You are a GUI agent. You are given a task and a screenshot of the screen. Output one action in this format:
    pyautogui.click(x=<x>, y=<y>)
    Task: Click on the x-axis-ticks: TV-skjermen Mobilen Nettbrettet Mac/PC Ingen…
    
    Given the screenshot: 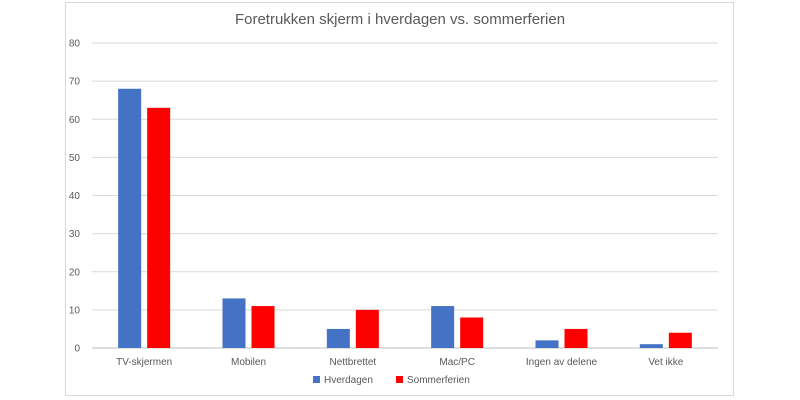 What is the action you would take?
    pyautogui.click(x=400, y=362)
    